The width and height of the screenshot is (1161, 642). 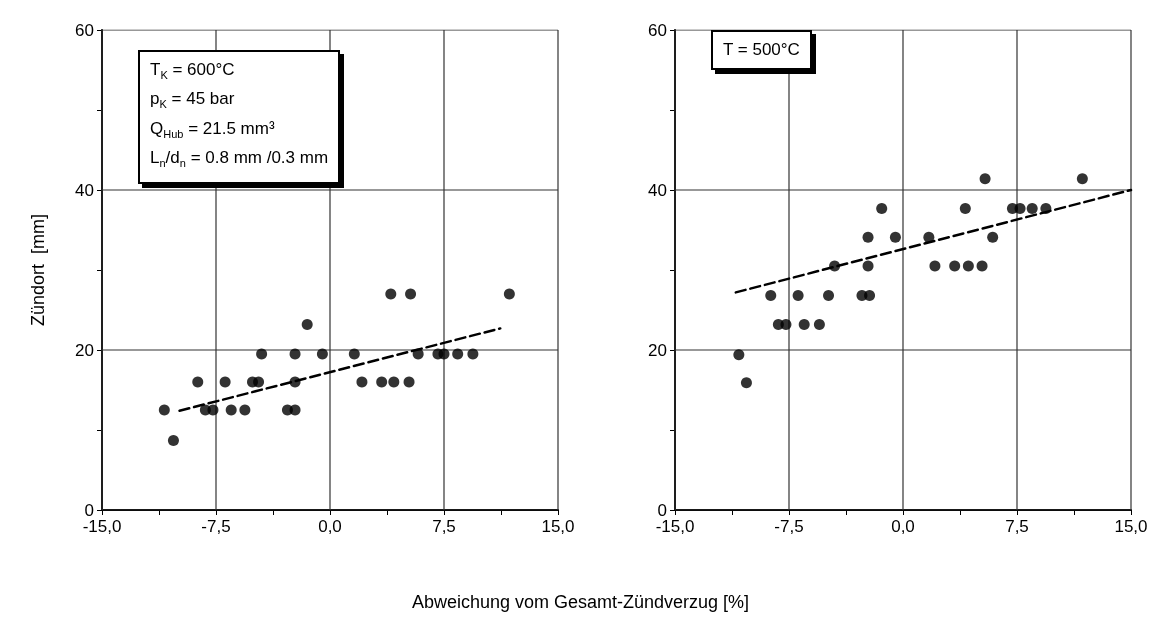 What do you see at coordinates (580, 602) in the screenshot?
I see `x-axis-title: Abweichung vom Gesamt-Zündverzug [%]` at bounding box center [580, 602].